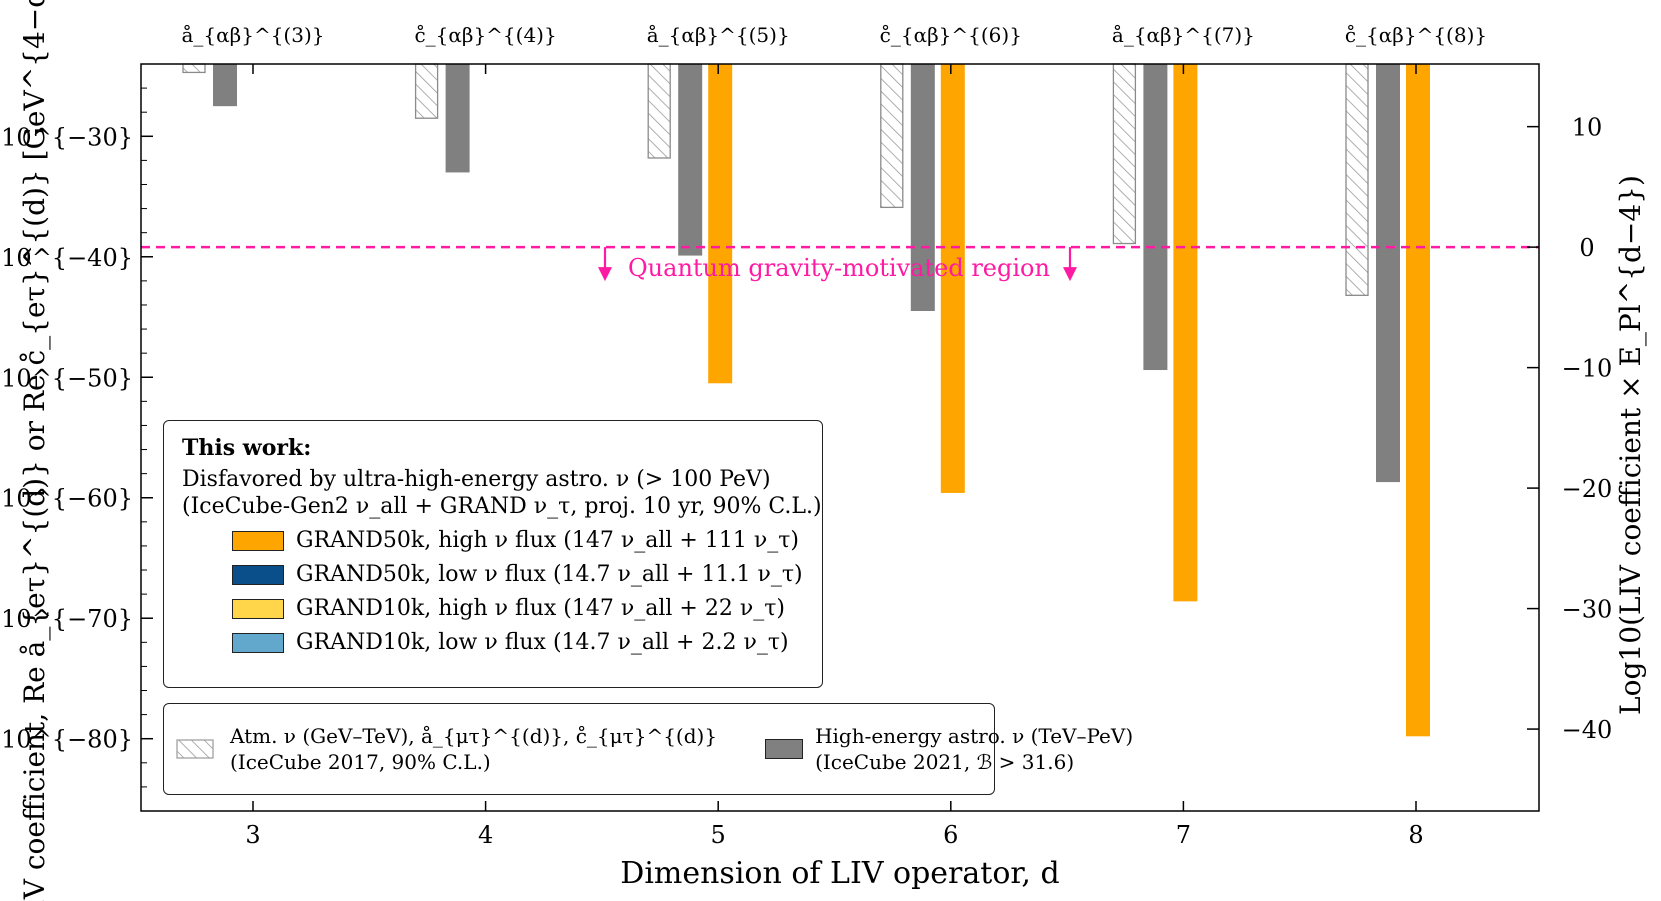 This screenshot has height=901, width=1661. Describe the element at coordinates (1124, 154) in the screenshot. I see `bar-atm-d7` at that location.